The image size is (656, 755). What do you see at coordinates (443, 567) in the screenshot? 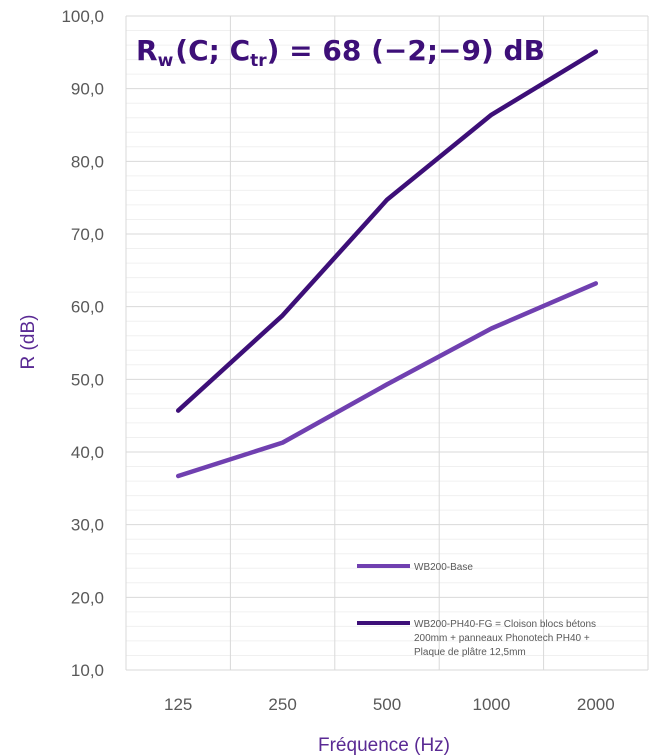
I see `legend-label: WB200-Base` at bounding box center [443, 567].